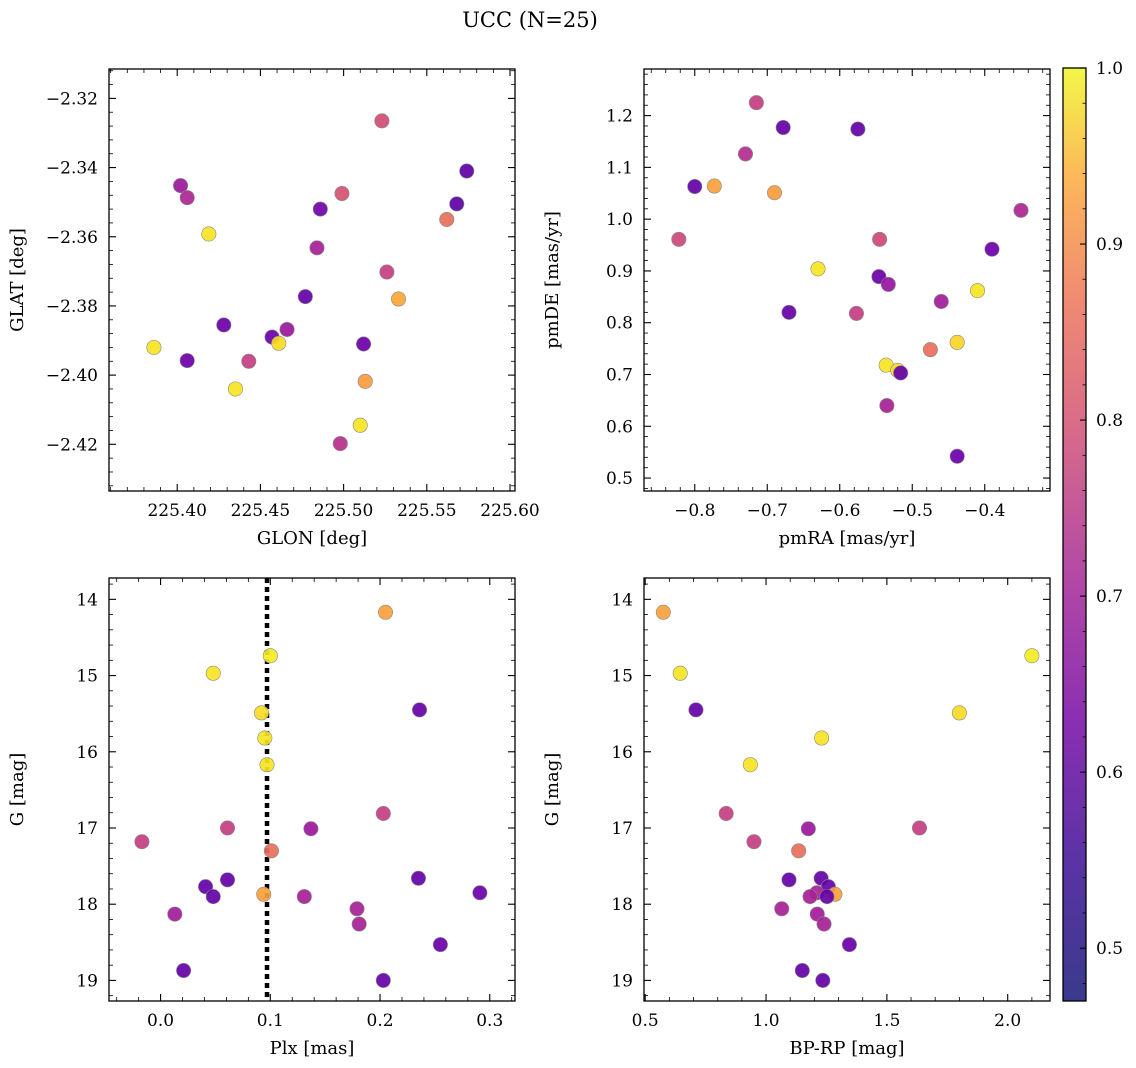 This screenshot has height=1068, width=1136. Describe the element at coordinates (176, 511) in the screenshot. I see `x-tick-label: 225.40` at that location.